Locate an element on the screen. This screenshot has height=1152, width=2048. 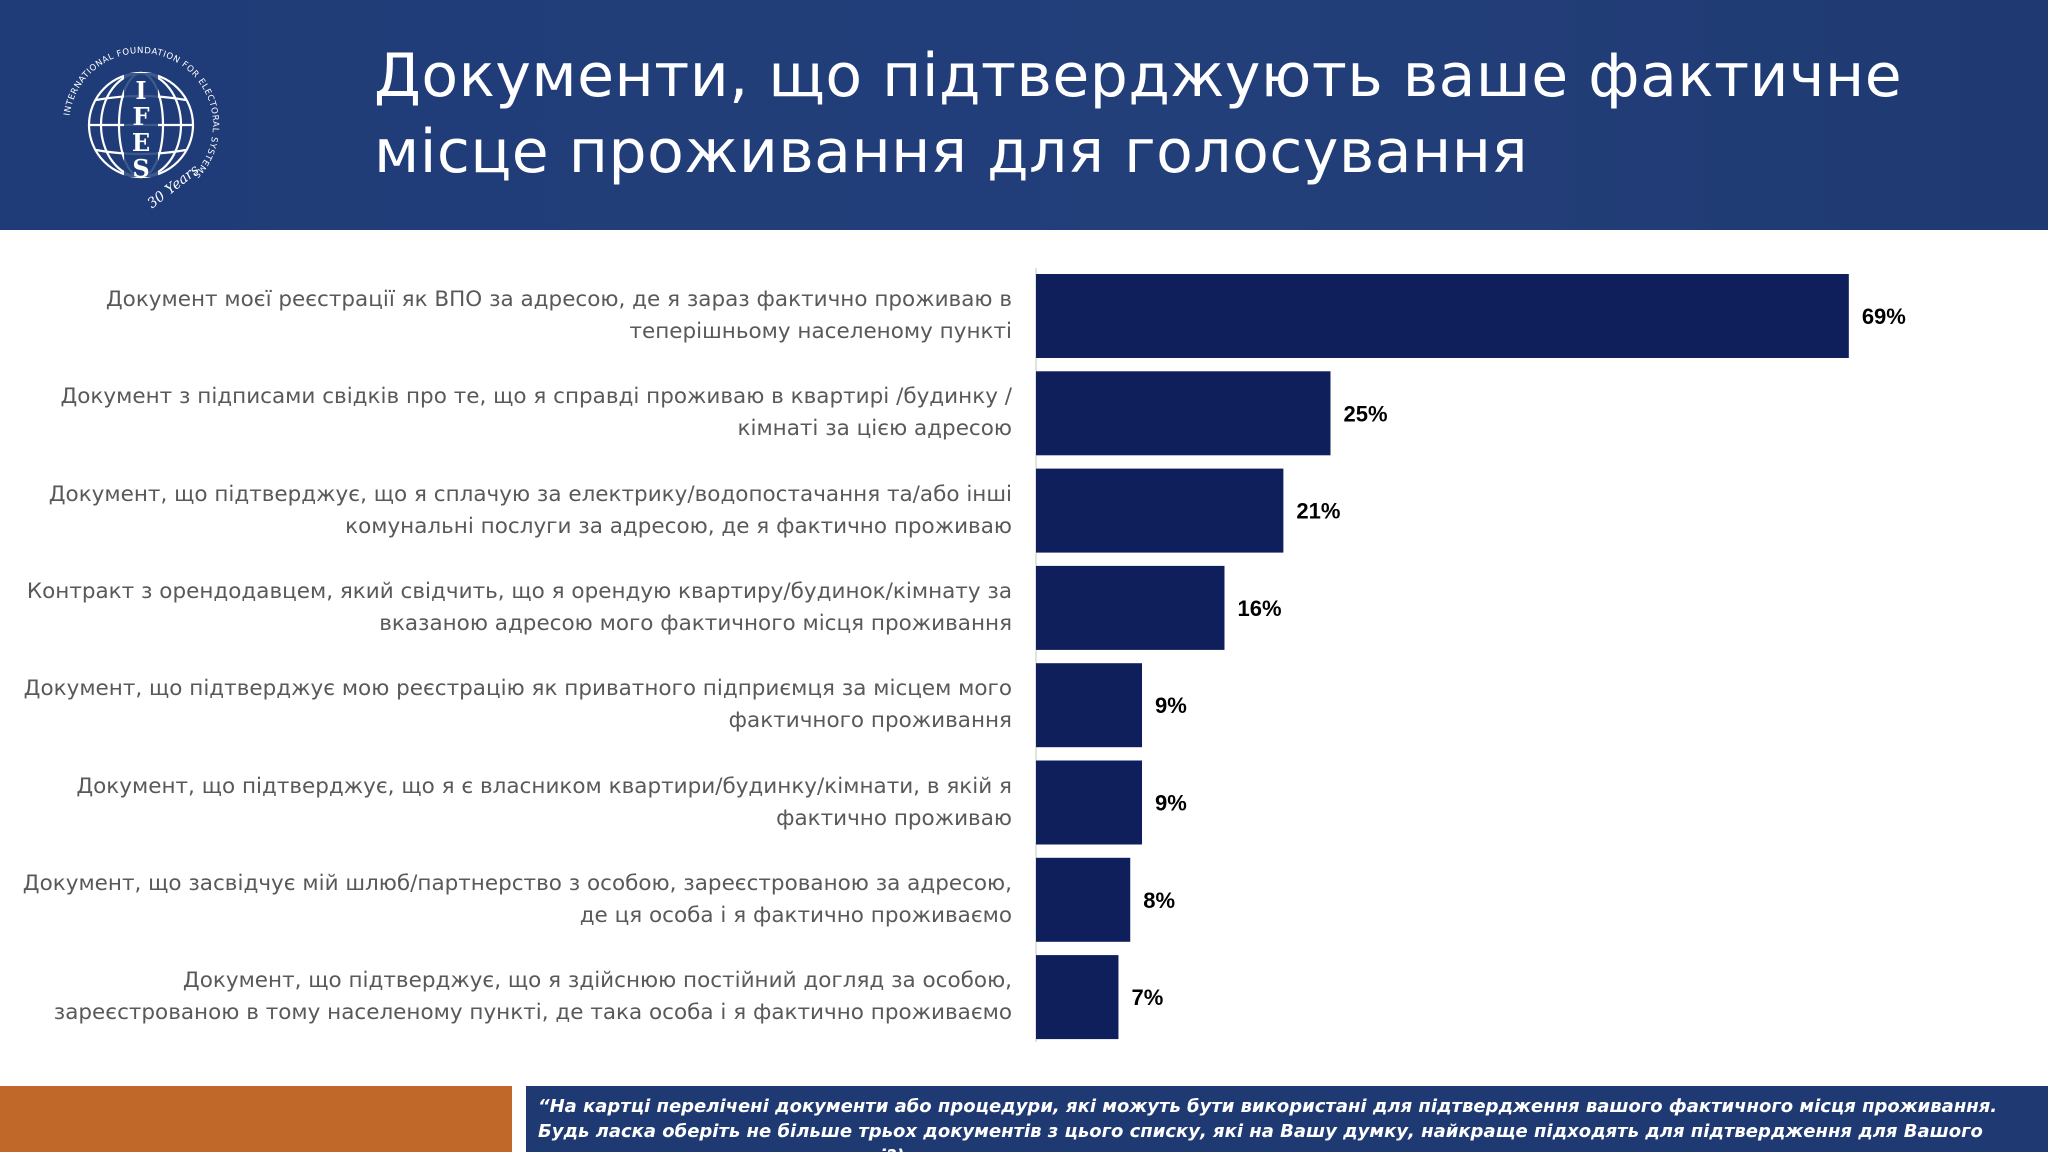
data-label-5: 9% is located at coordinates (1171, 705).